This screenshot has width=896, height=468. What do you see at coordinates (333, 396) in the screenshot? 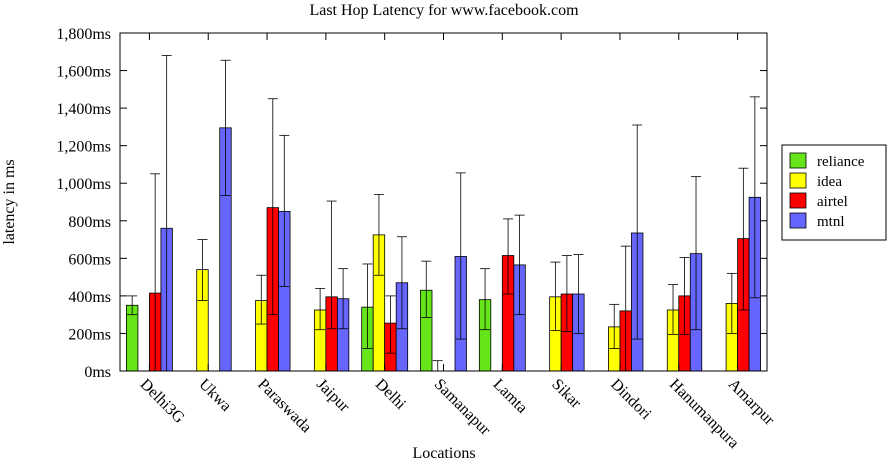
I see `x-tick-label: Jaipur` at bounding box center [333, 396].